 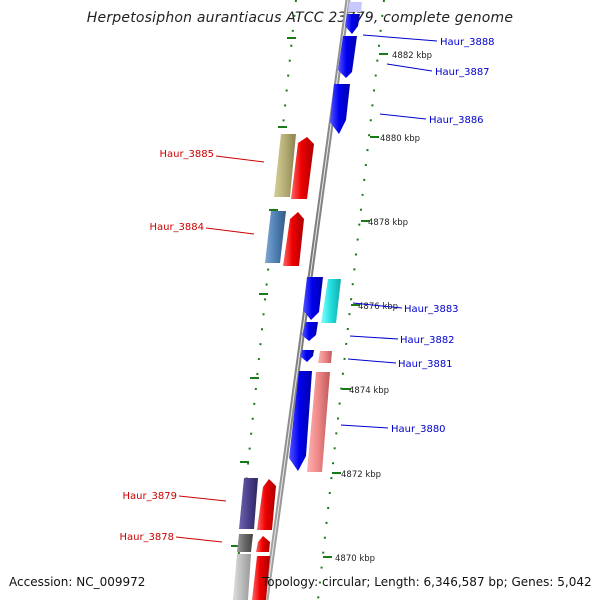 What do you see at coordinates (369, 391) in the screenshot?
I see `kbp-label: 4874 kbp` at bounding box center [369, 391].